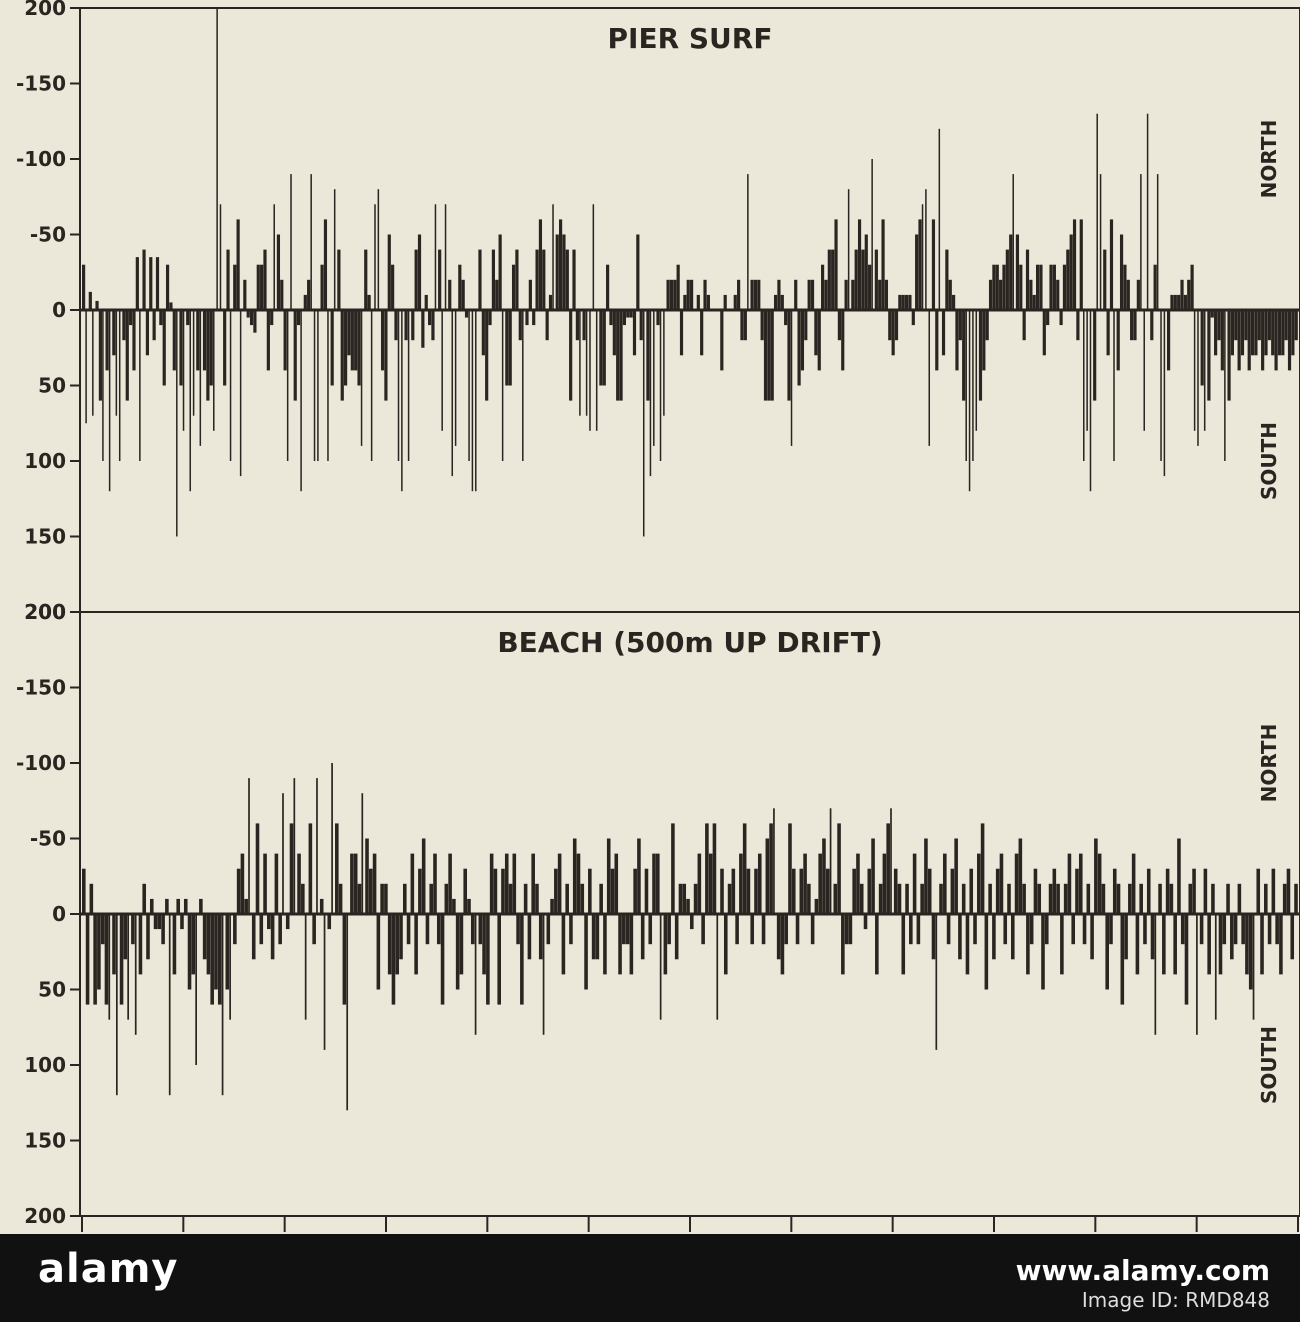 This screenshot has height=1322, width=1300. Describe the element at coordinates (1269, 159) in the screenshot. I see `direction-label-north: NORTH` at that location.